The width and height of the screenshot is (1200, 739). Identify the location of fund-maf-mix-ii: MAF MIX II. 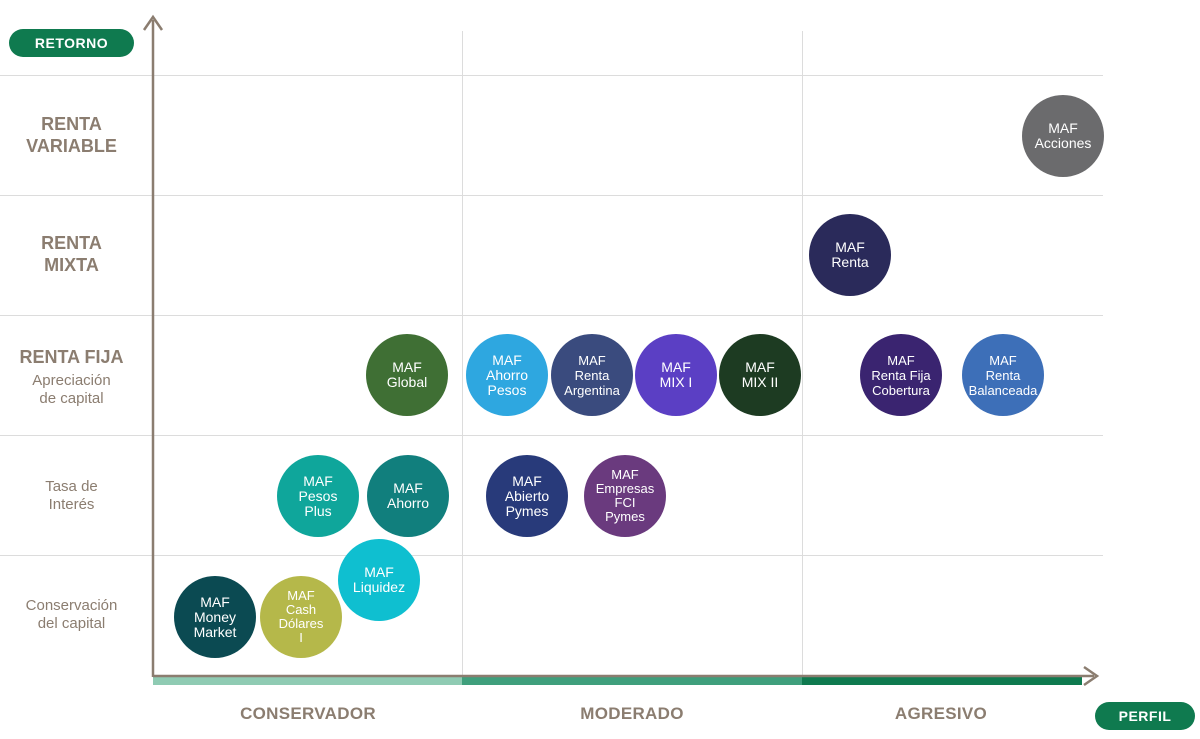
(760, 375).